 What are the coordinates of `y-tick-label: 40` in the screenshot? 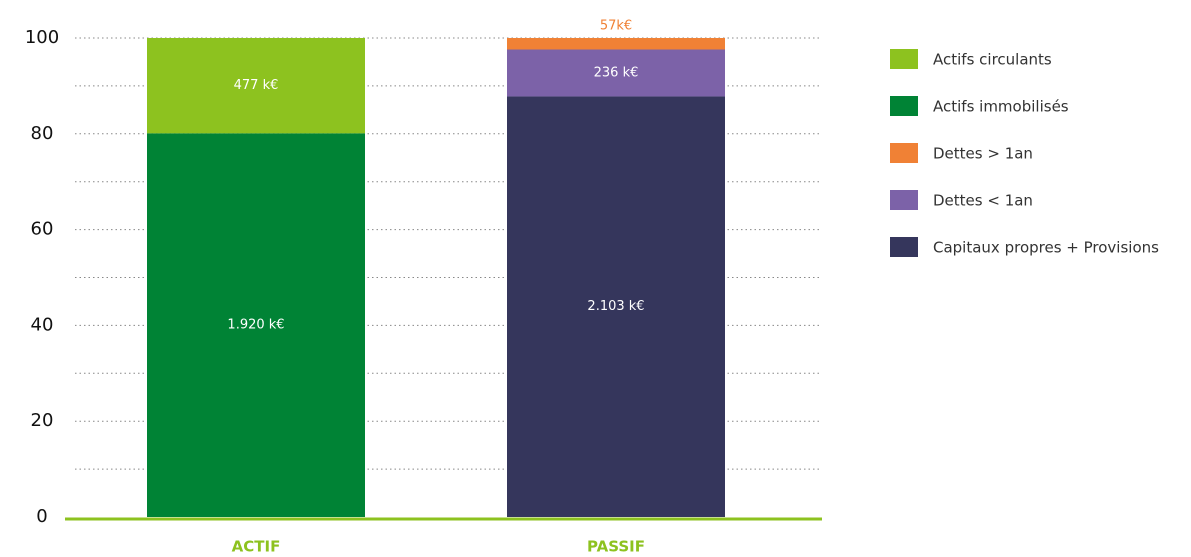 It's located at (42, 324).